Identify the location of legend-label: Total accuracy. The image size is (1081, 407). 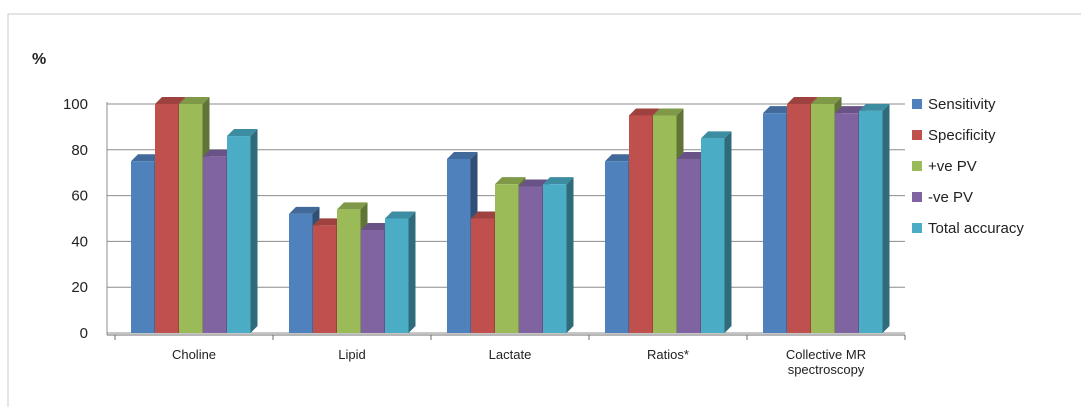
(976, 228).